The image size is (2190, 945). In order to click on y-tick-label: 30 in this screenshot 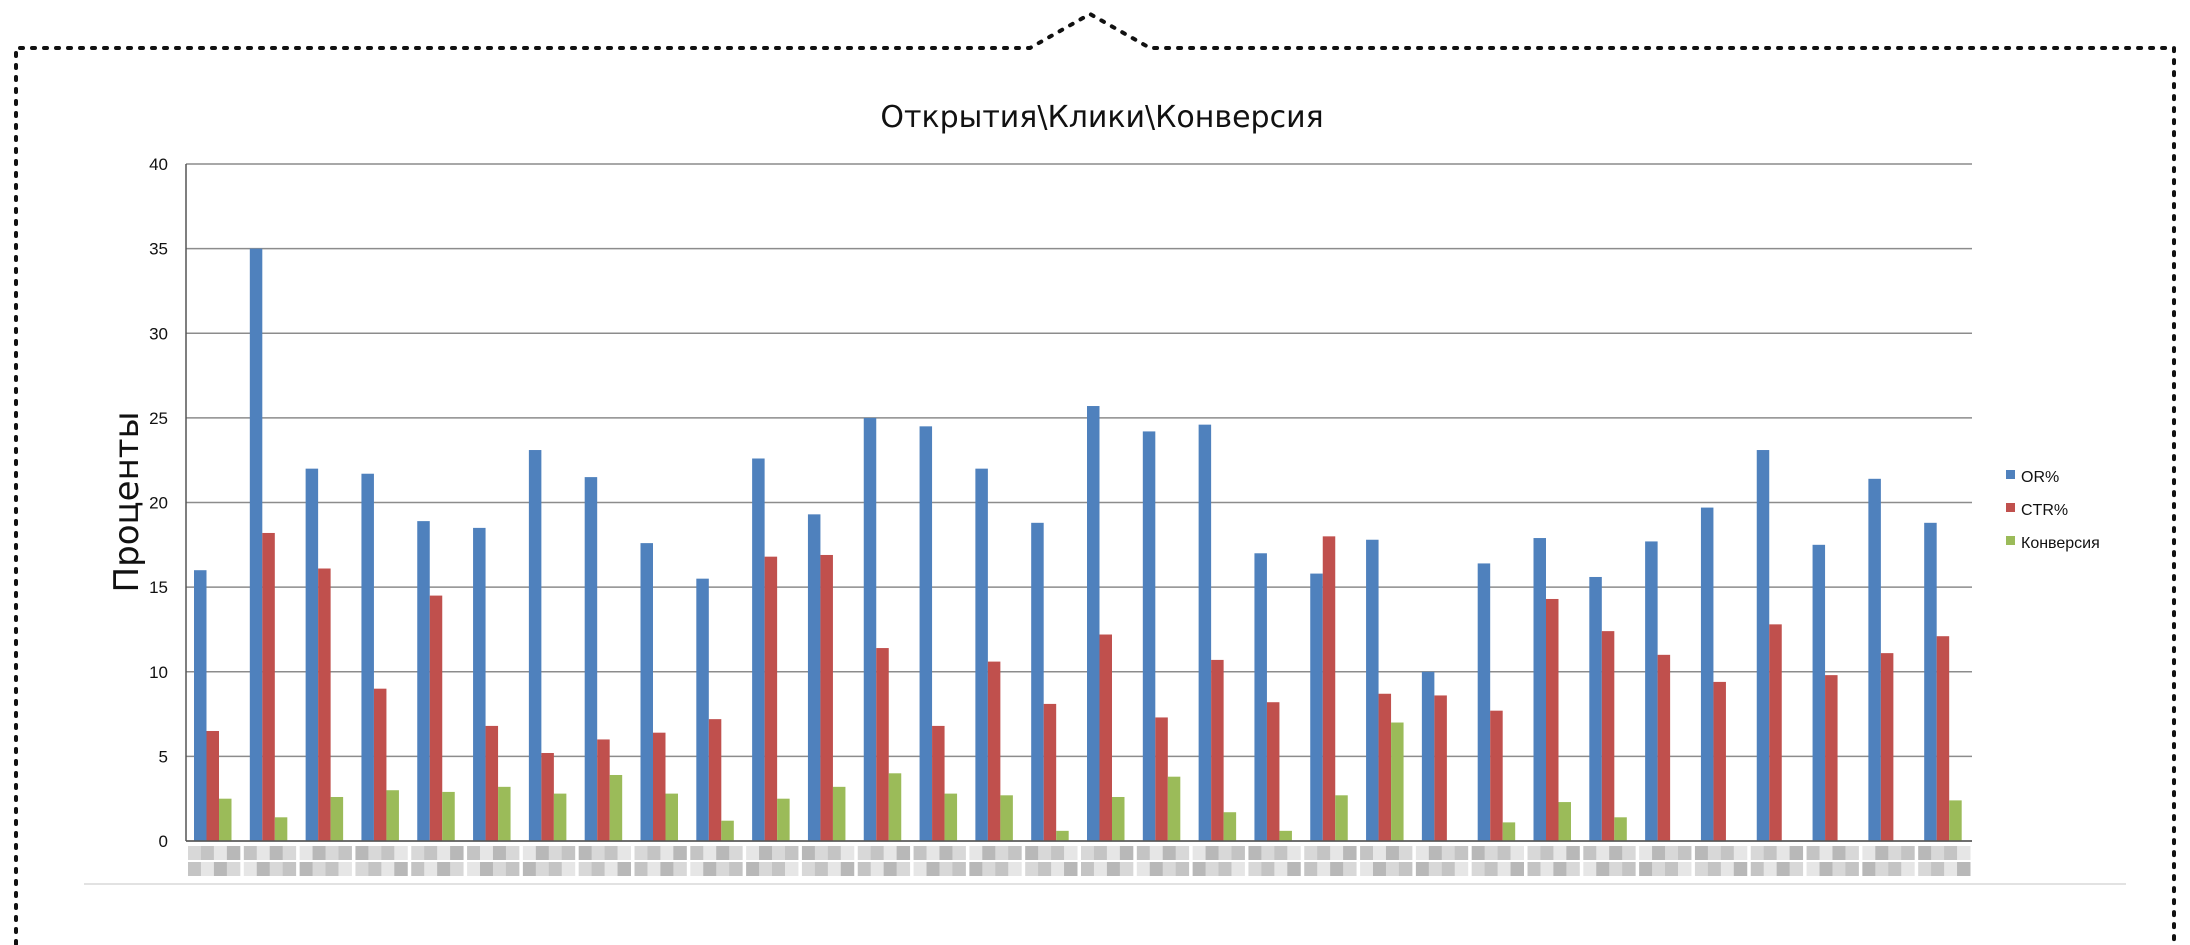, I will do `click(158, 333)`.